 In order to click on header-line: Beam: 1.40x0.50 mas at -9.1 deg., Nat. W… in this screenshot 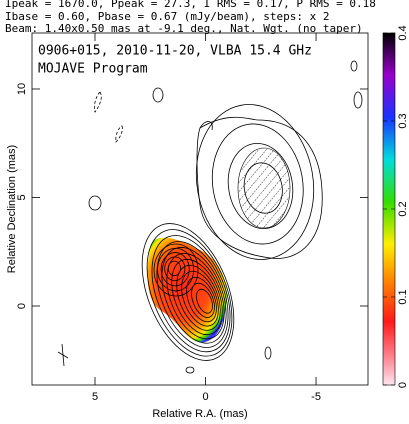, I will do `click(184, 28)`.